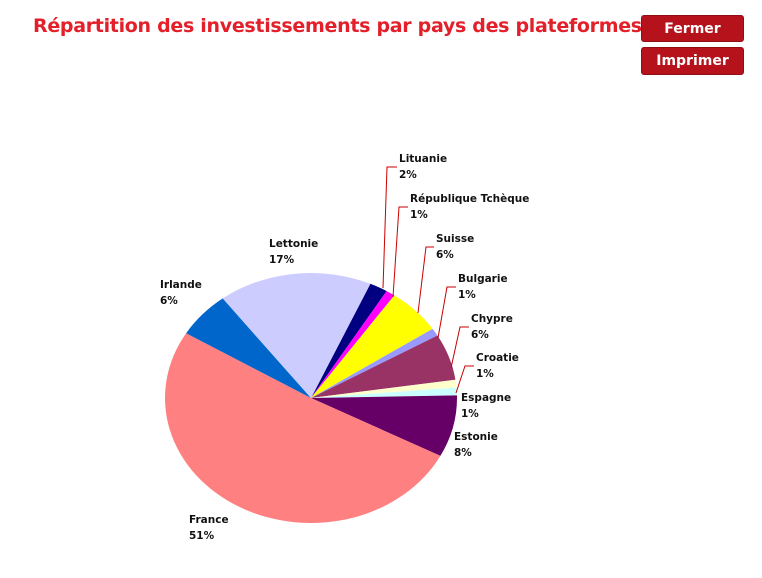  Describe the element at coordinates (408, 175) in the screenshot. I see `data-label-value: 2%` at that location.